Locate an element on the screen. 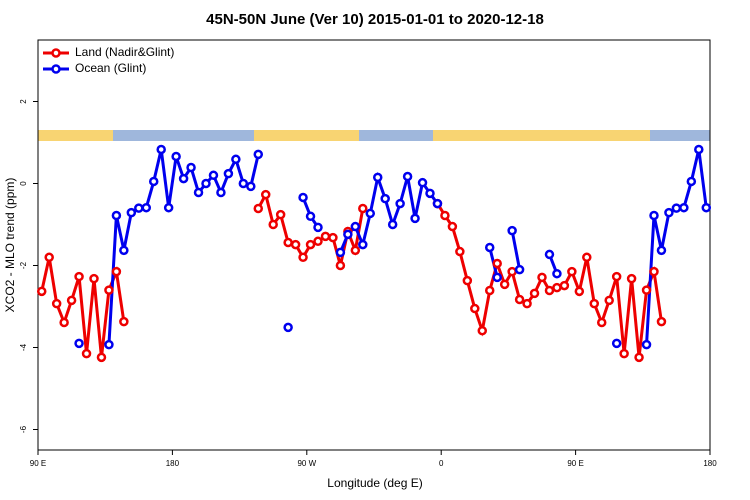 Image resolution: width=750 pixels, height=500 pixels. land-mask-strip is located at coordinates (374, 135).